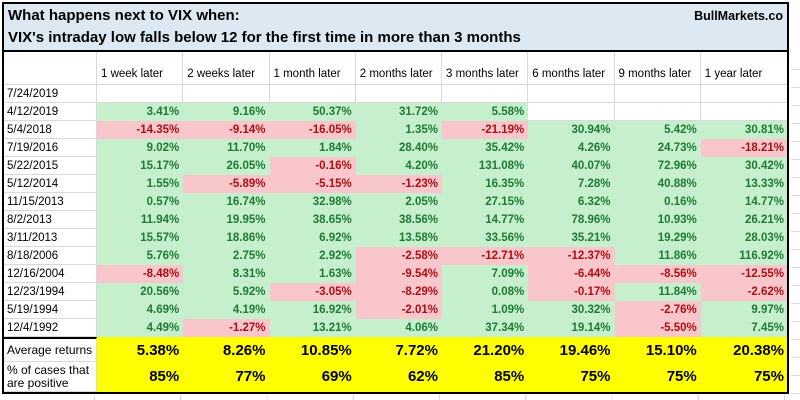 Image resolution: width=800 pixels, height=400 pixels. I want to click on column-header: 1 month later, so click(312, 68).